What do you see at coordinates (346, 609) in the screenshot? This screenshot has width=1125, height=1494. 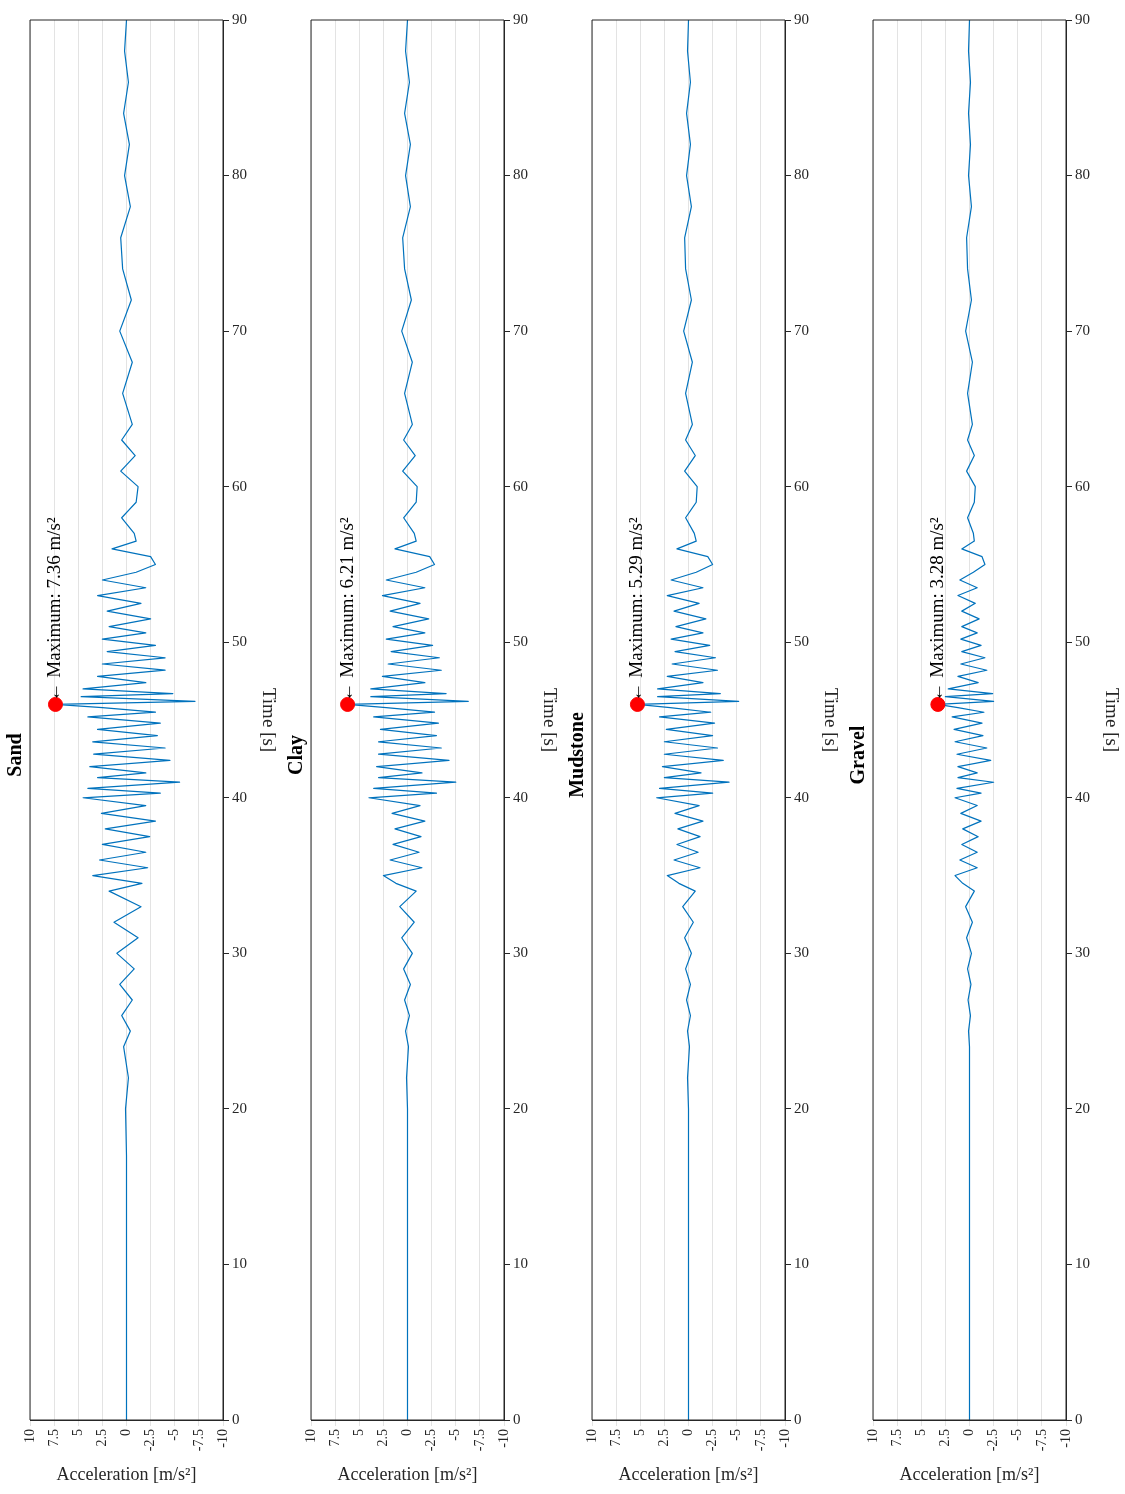 I see `annotation: ← Maximum: 6.21 m/s²` at bounding box center [346, 609].